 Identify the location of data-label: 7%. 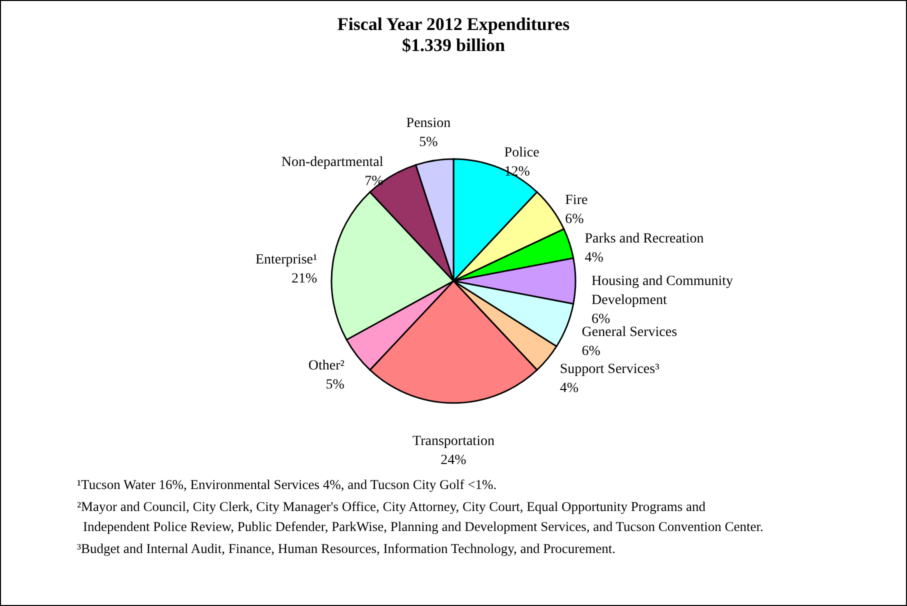
(374, 182).